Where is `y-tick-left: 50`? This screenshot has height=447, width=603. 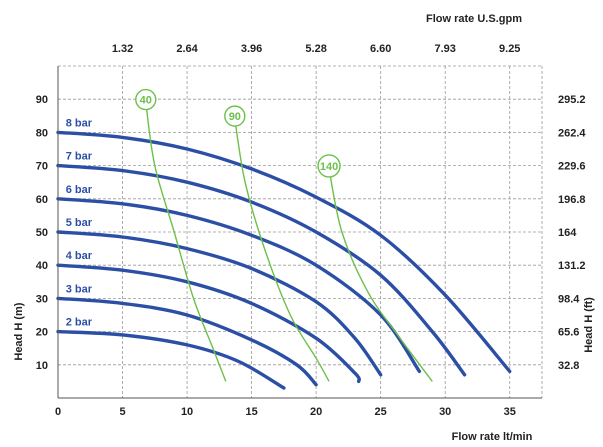 y-tick-left: 50 is located at coordinates (42, 233).